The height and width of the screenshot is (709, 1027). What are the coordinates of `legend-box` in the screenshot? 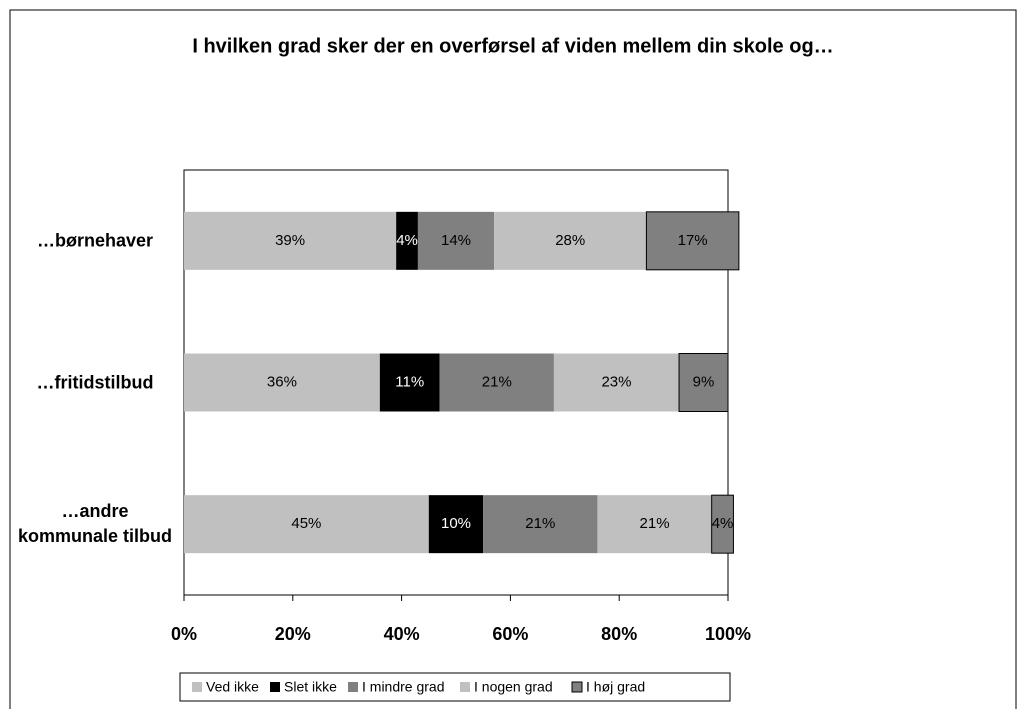 It's located at (455, 687).